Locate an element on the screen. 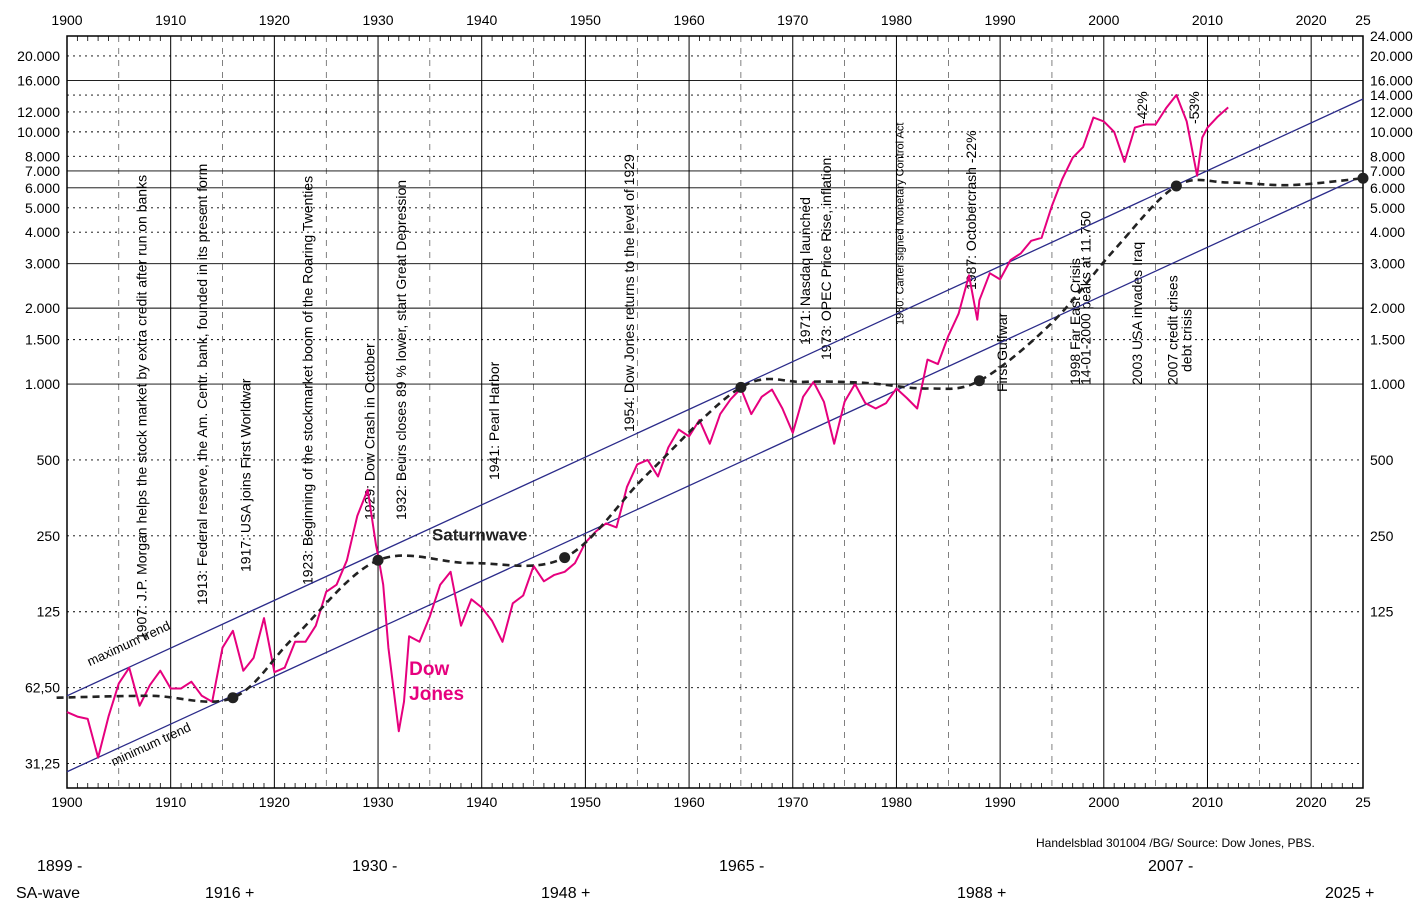  y-tick-label-right: 500 is located at coordinates (1382, 460).